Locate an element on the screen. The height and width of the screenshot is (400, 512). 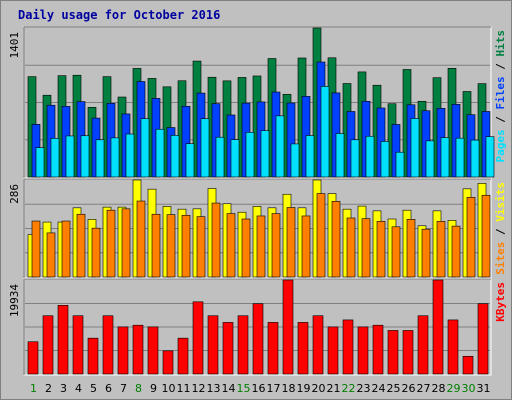
legend-item-hits-files-pages-4: Hits is located at coordinates (500, 43).